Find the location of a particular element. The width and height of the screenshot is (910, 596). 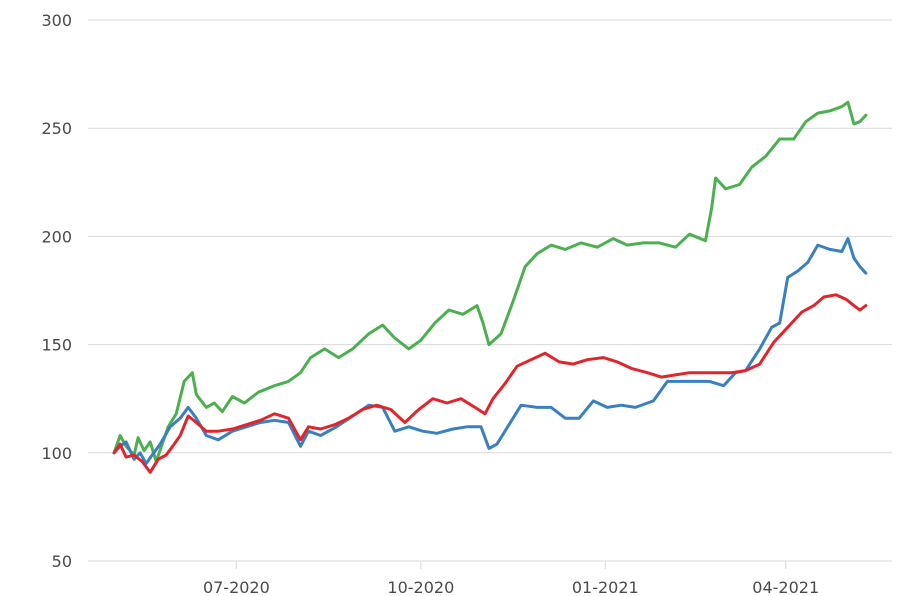

x-tick-label: 01-2021 is located at coordinates (605, 587).